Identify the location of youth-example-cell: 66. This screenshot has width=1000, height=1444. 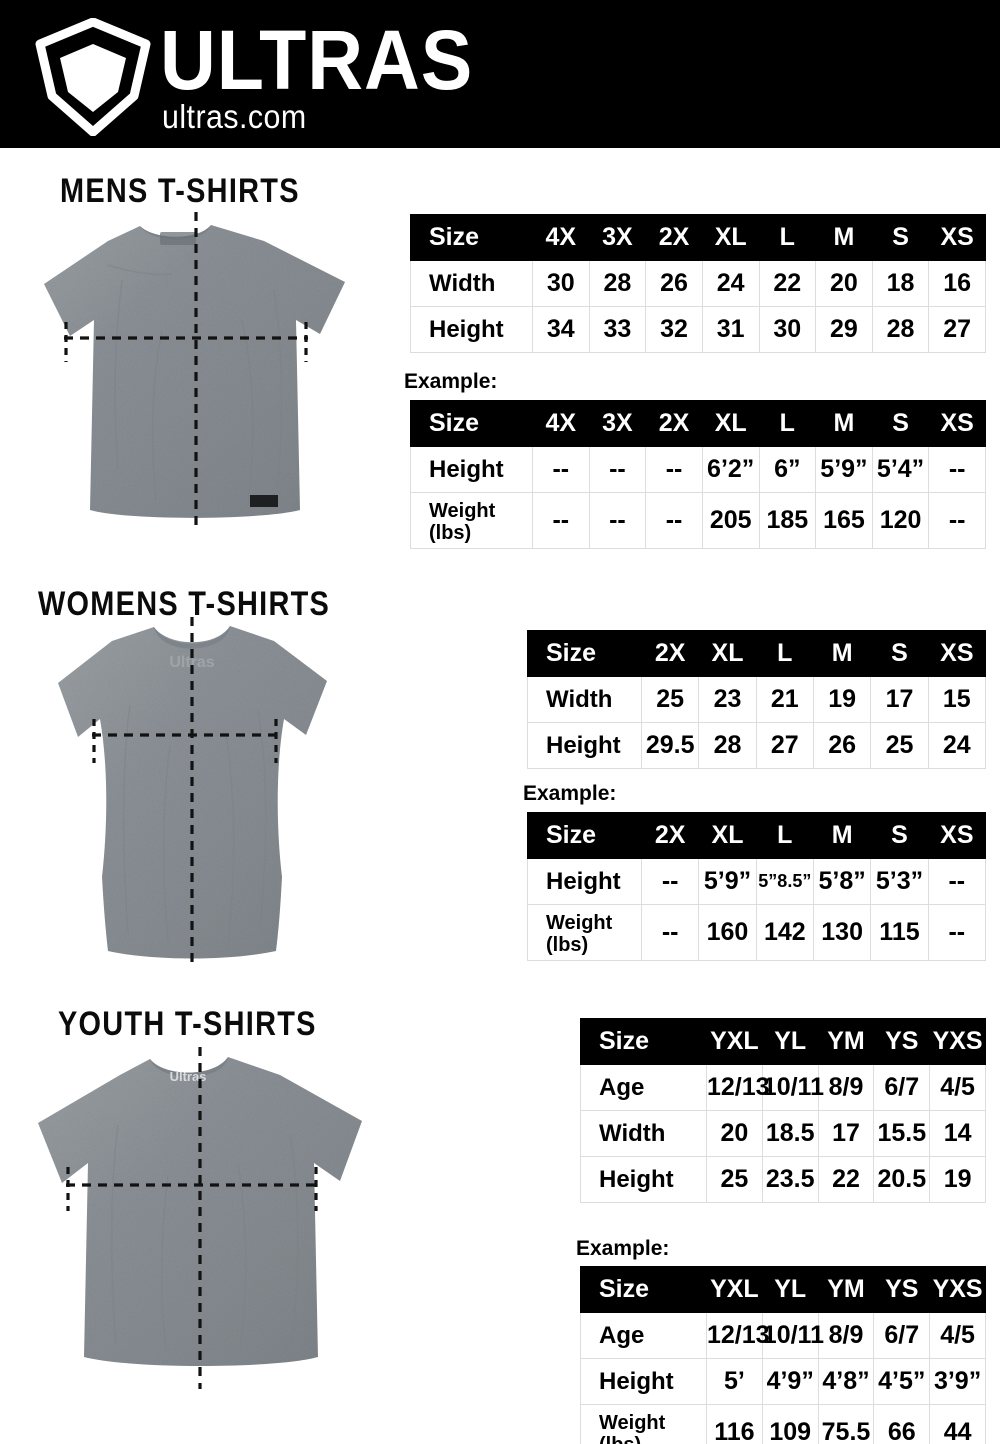
(902, 1424).